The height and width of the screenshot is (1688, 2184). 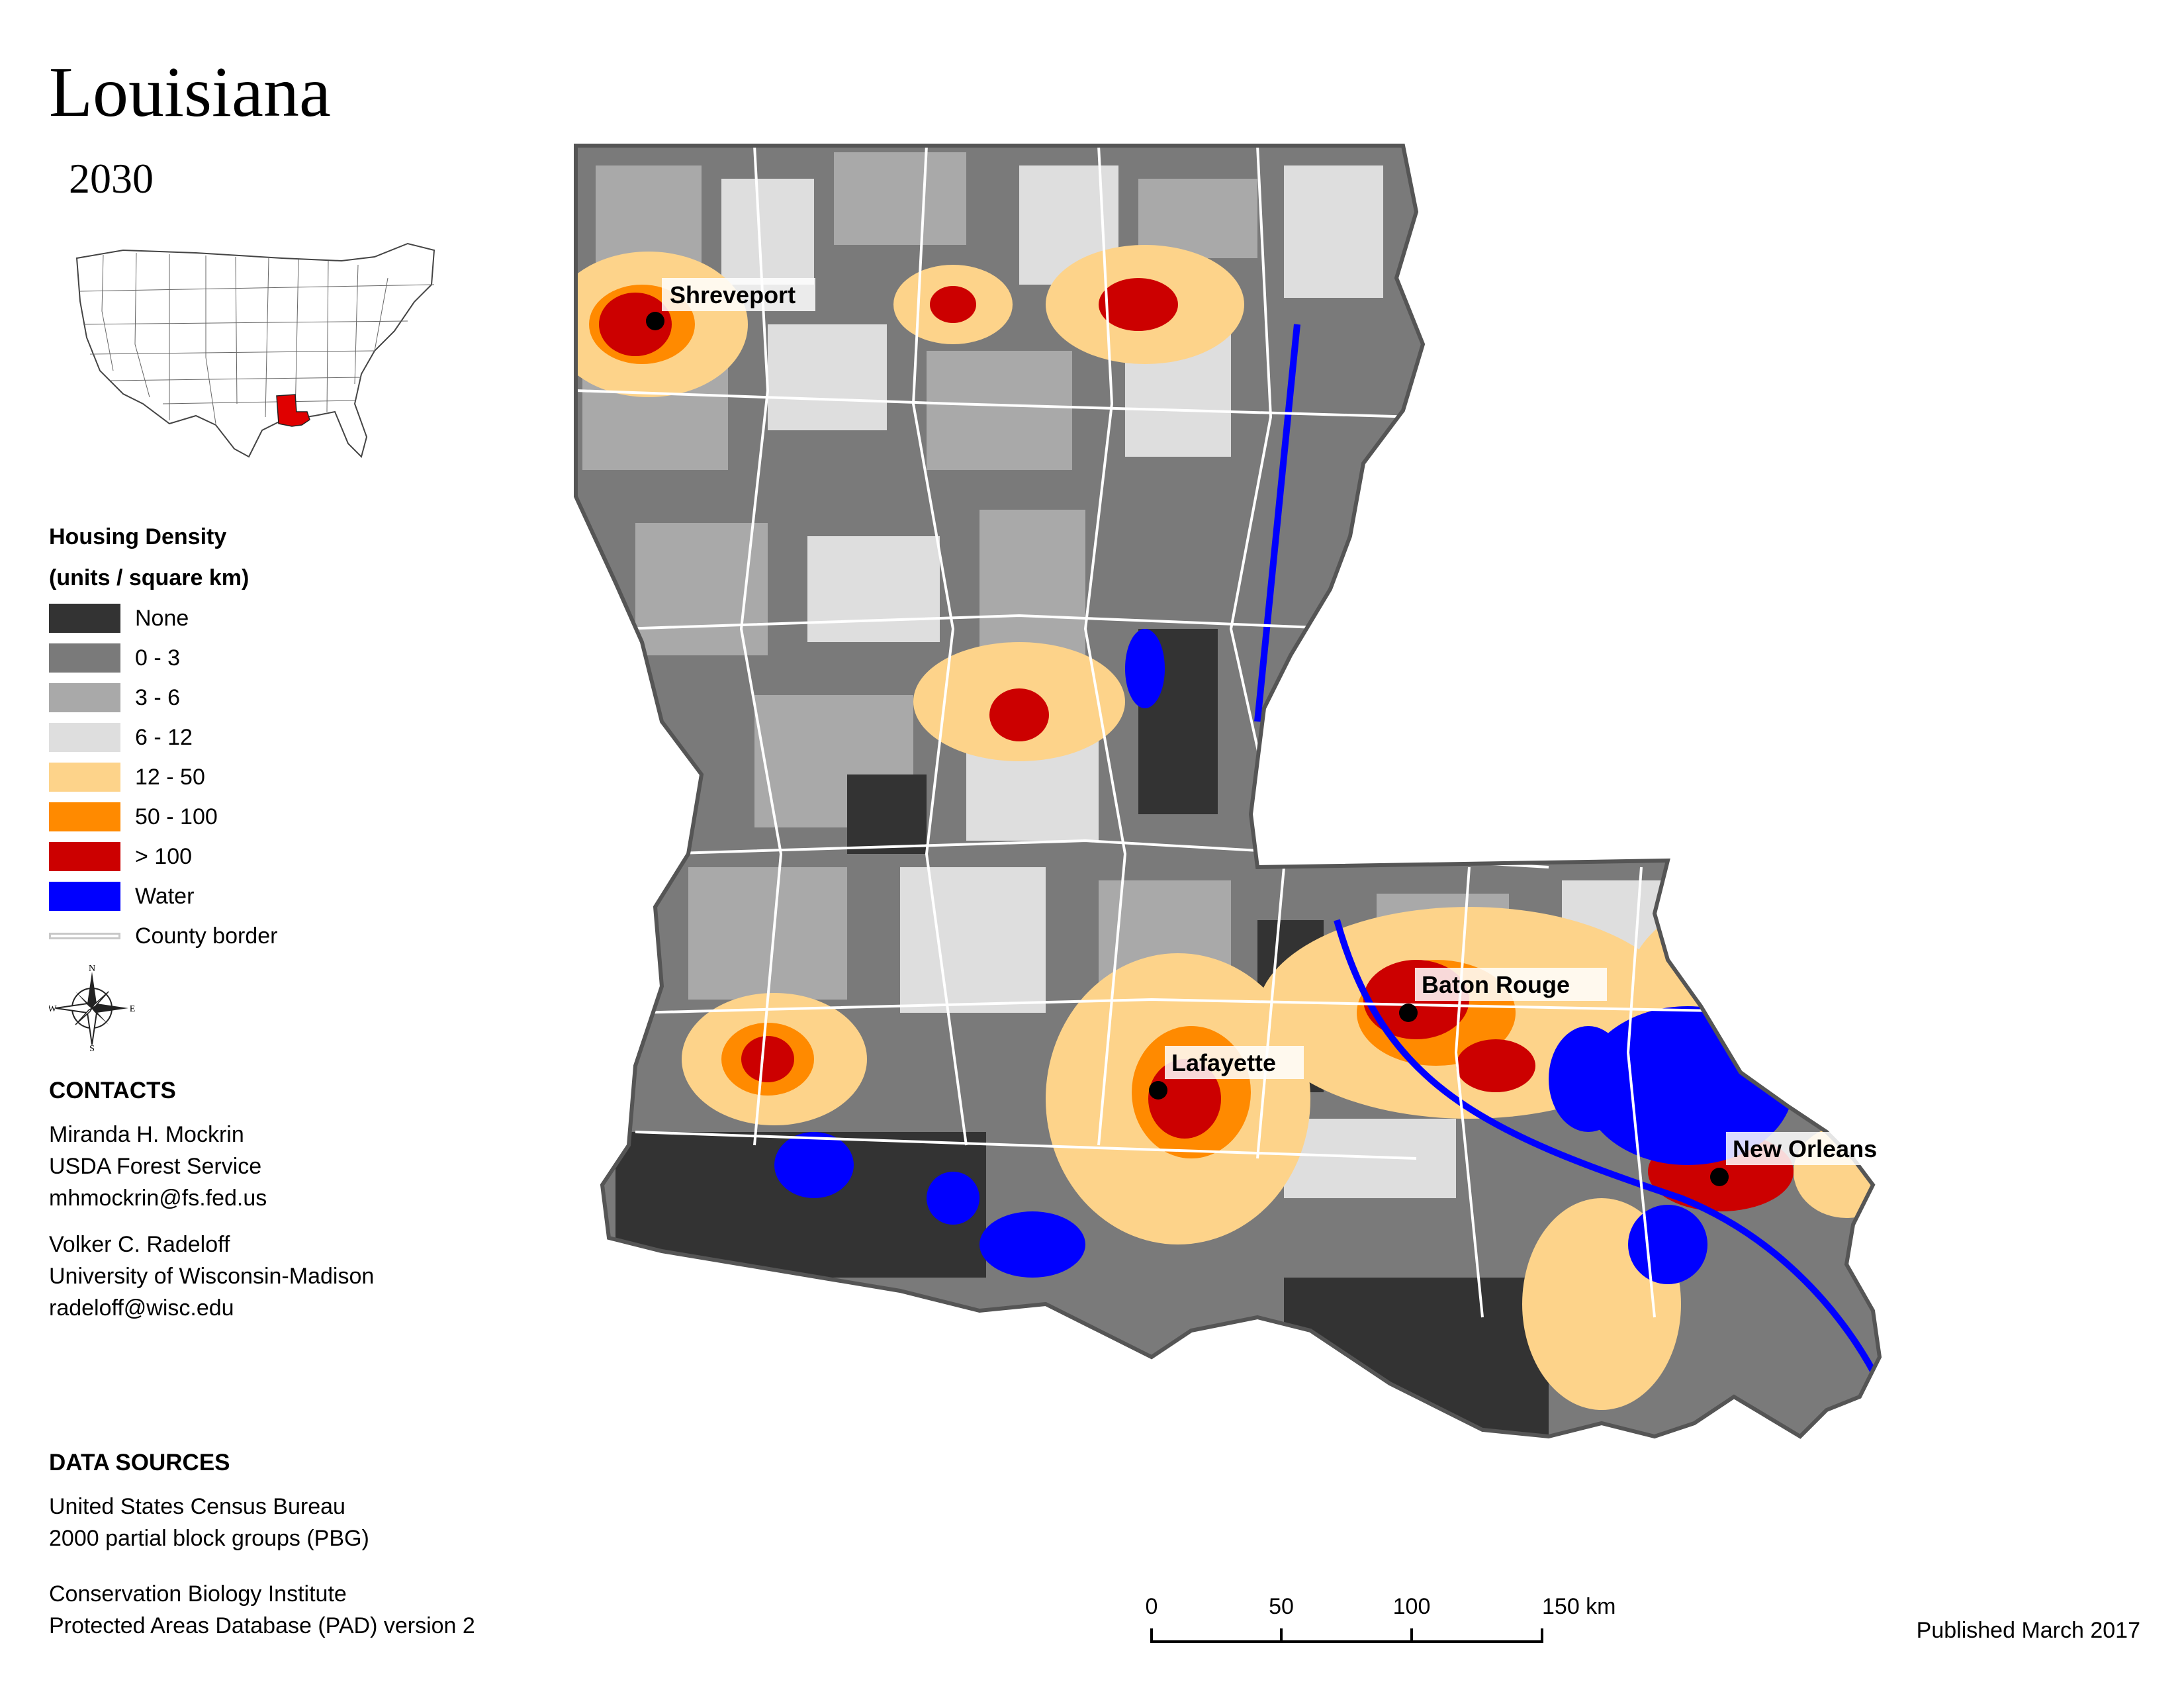 I want to click on city-shreveport: Shreveport, so click(x=731, y=304).